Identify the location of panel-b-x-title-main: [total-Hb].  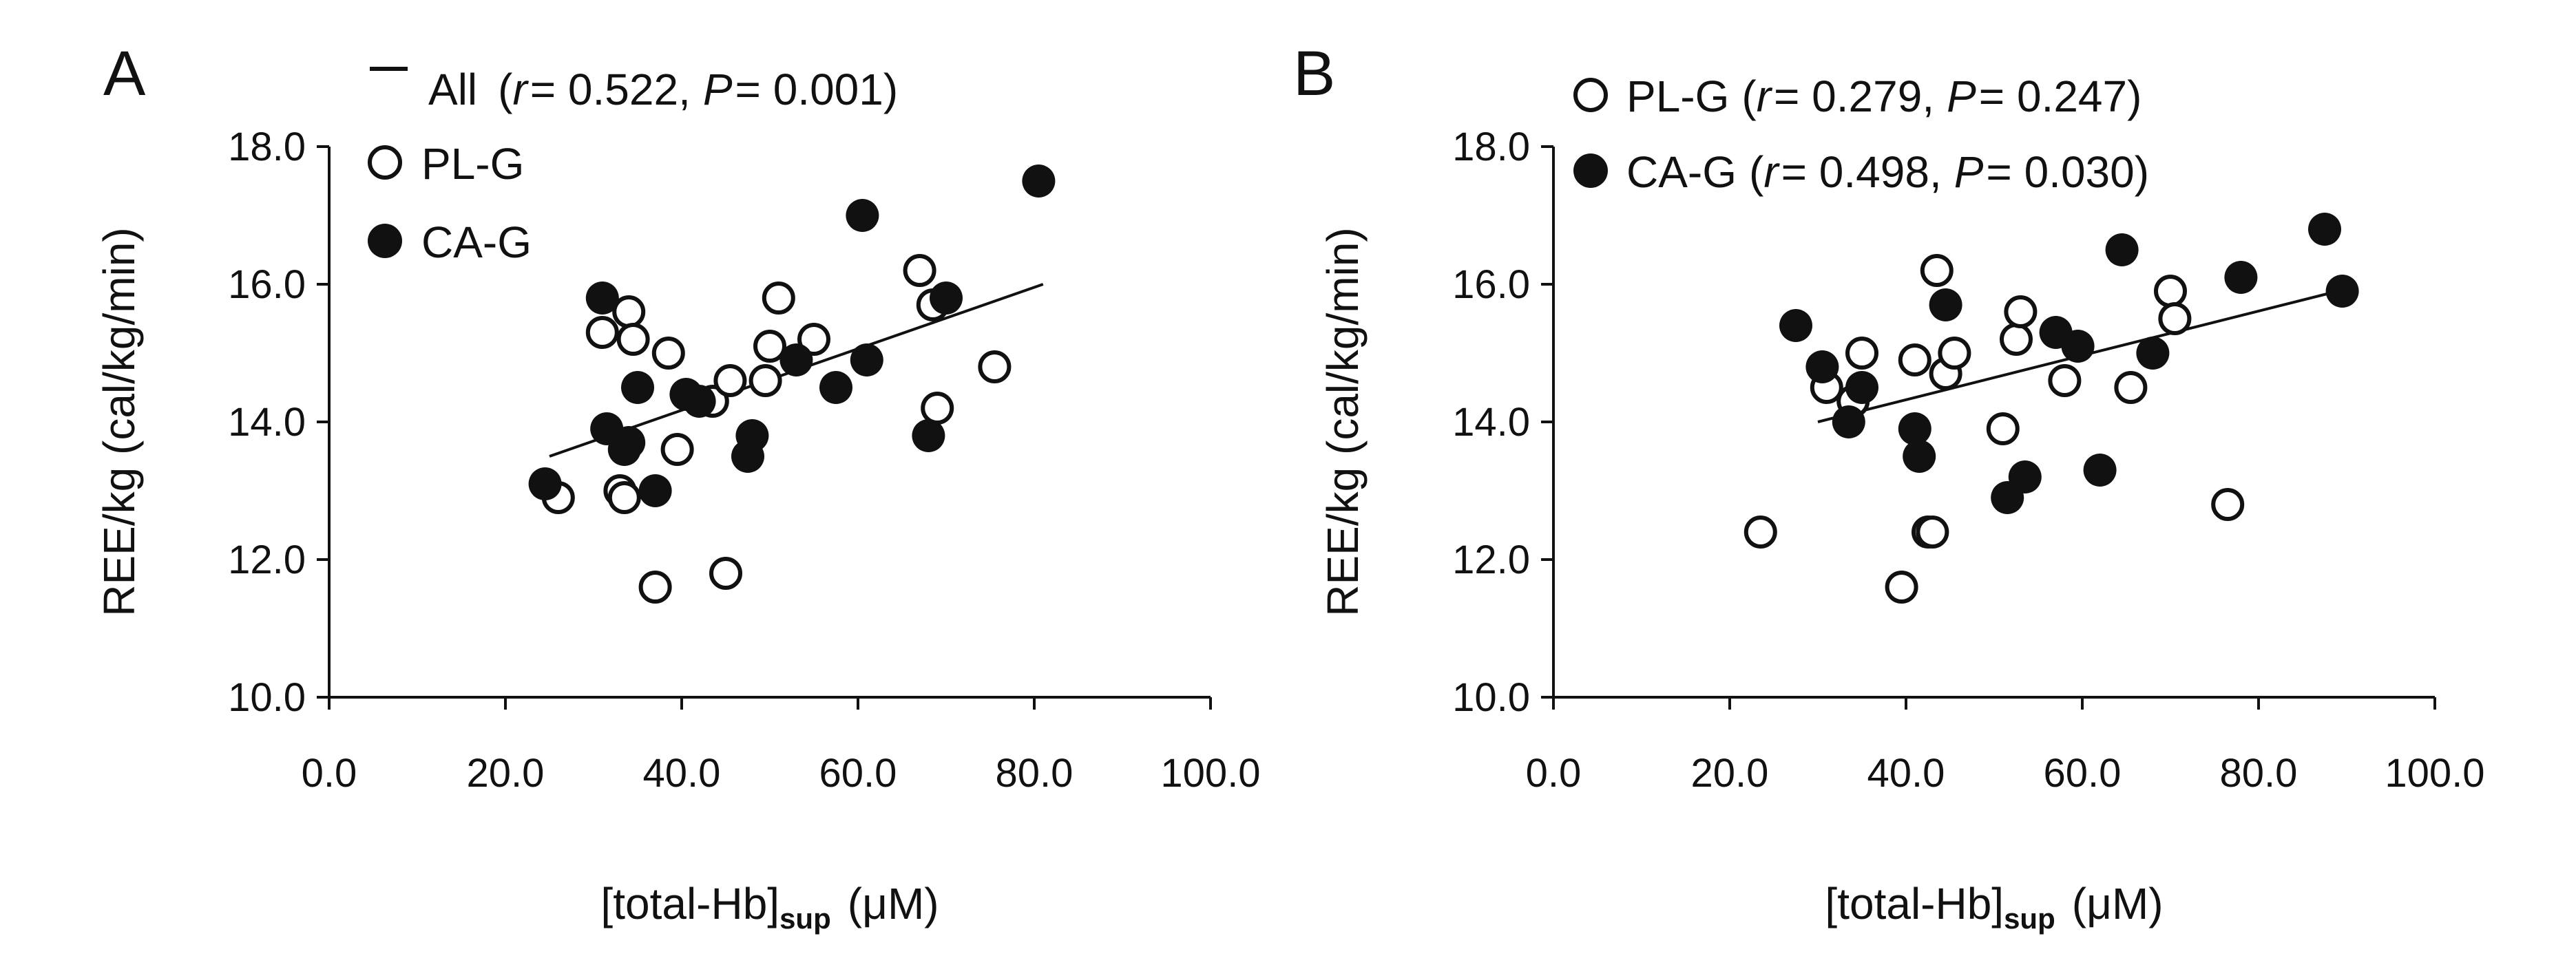
(1914, 903).